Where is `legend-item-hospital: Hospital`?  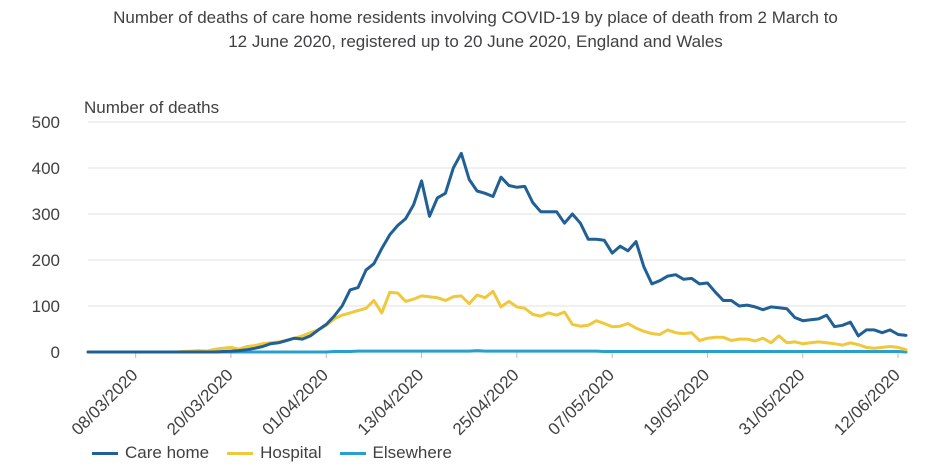
legend-item-hospital: Hospital is located at coordinates (274, 453).